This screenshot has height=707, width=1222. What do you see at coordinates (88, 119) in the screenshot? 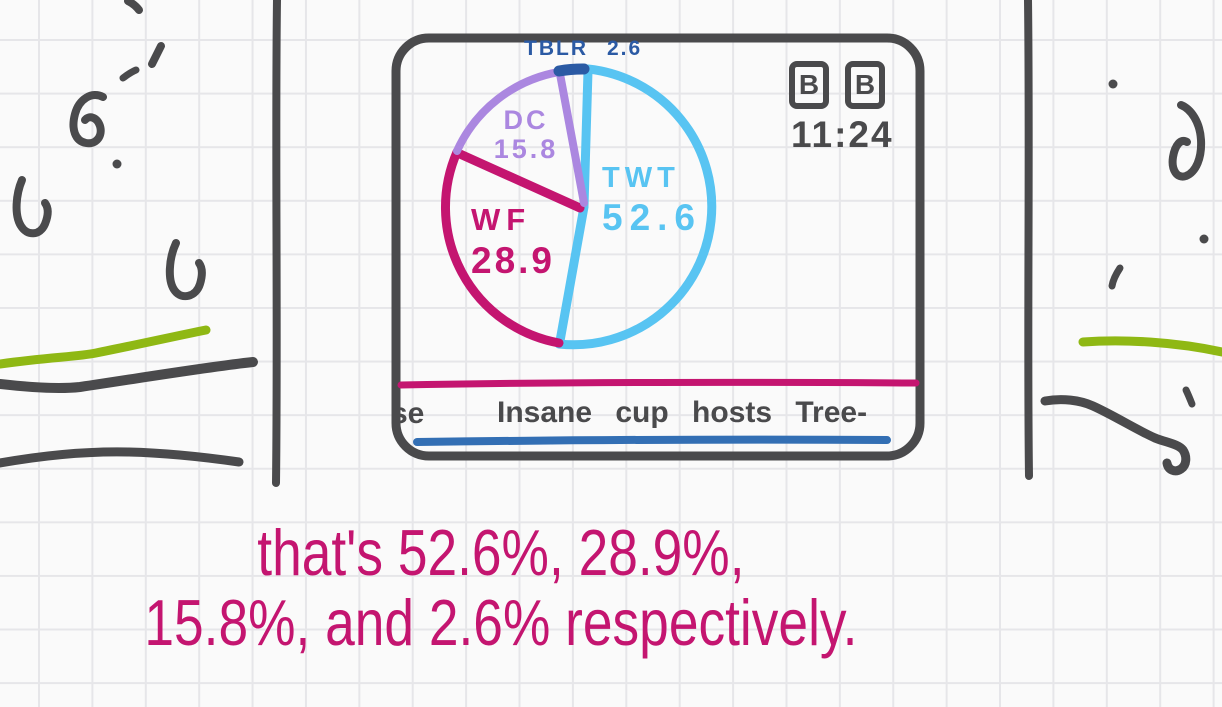
I see `doodle-six-curve` at bounding box center [88, 119].